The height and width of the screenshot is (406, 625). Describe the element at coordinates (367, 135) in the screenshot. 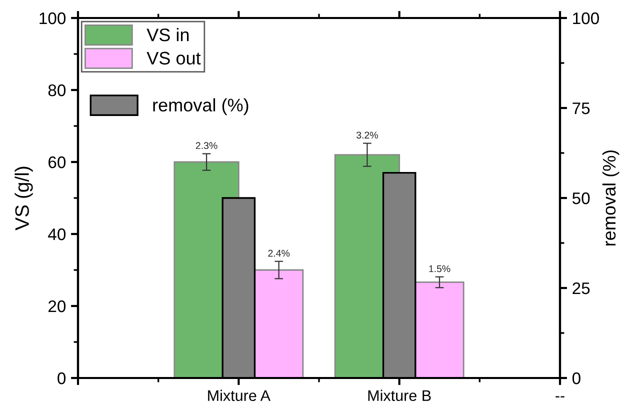

I see `annotation: 3.2%` at that location.